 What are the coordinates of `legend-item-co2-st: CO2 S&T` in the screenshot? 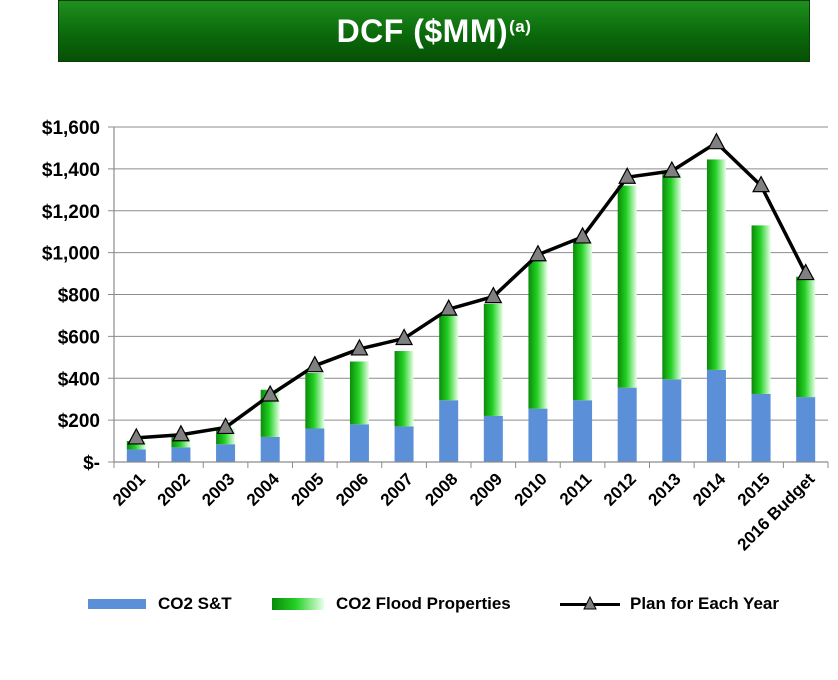 It's located at (160, 604).